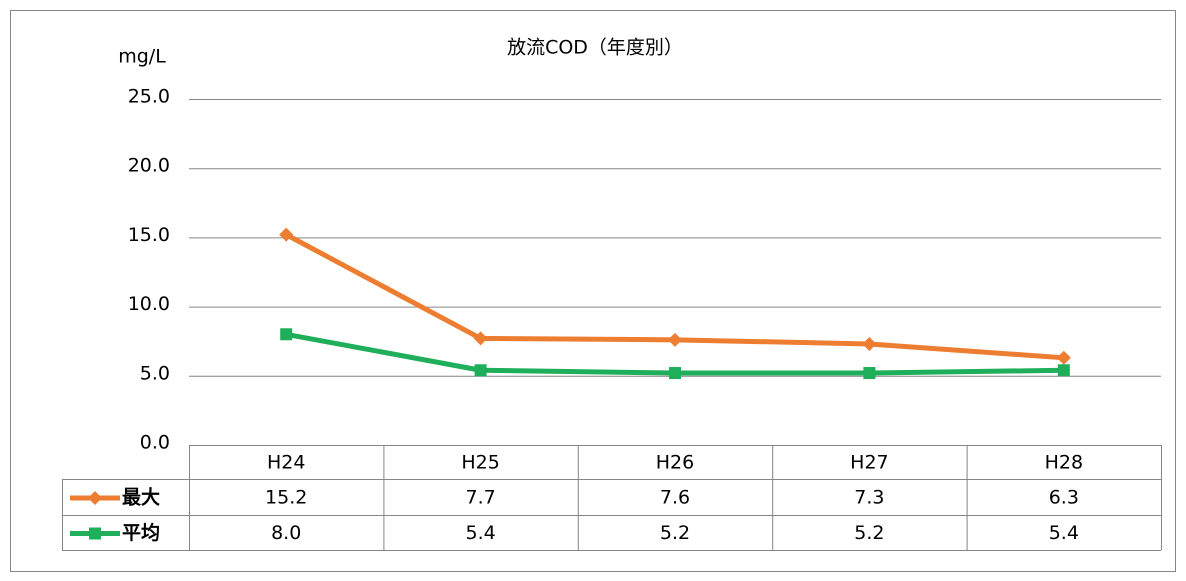 Image resolution: width=1186 pixels, height=581 pixels. Describe the element at coordinates (869, 463) in the screenshot. I see `x-tick-label: H27` at that location.